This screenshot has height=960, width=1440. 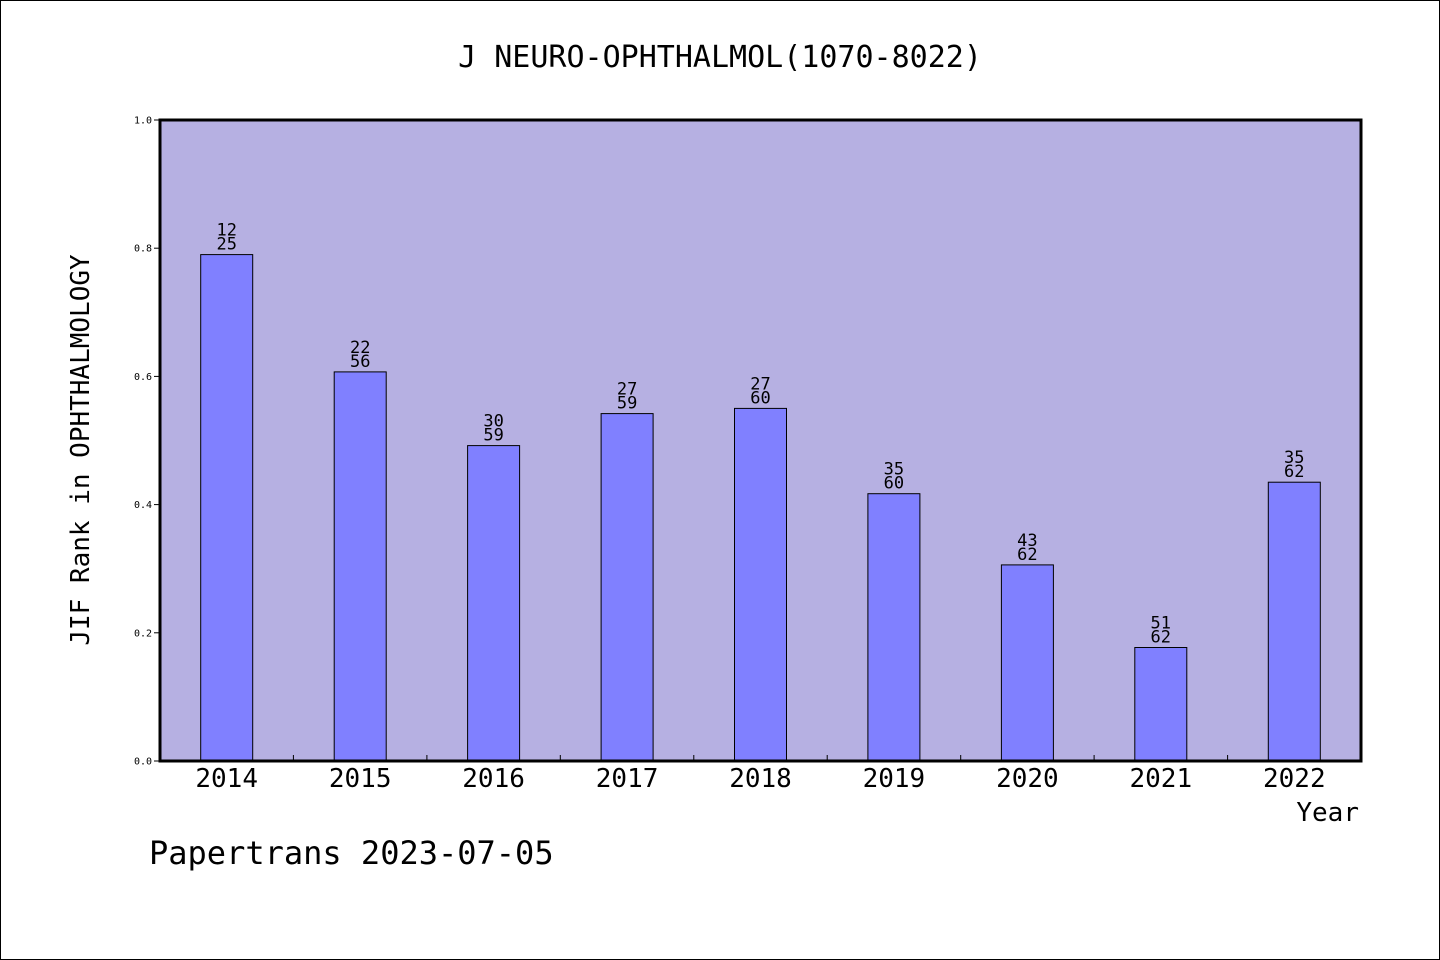 I want to click on bar-rank-label-2015: 22, so click(x=360, y=348).